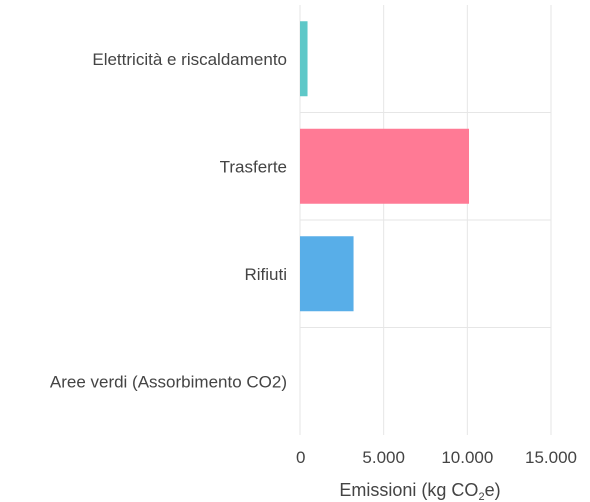 Image resolution: width=590 pixels, height=502 pixels. Describe the element at coordinates (467, 457) in the screenshot. I see `x-tick-label-2: 10.000` at that location.